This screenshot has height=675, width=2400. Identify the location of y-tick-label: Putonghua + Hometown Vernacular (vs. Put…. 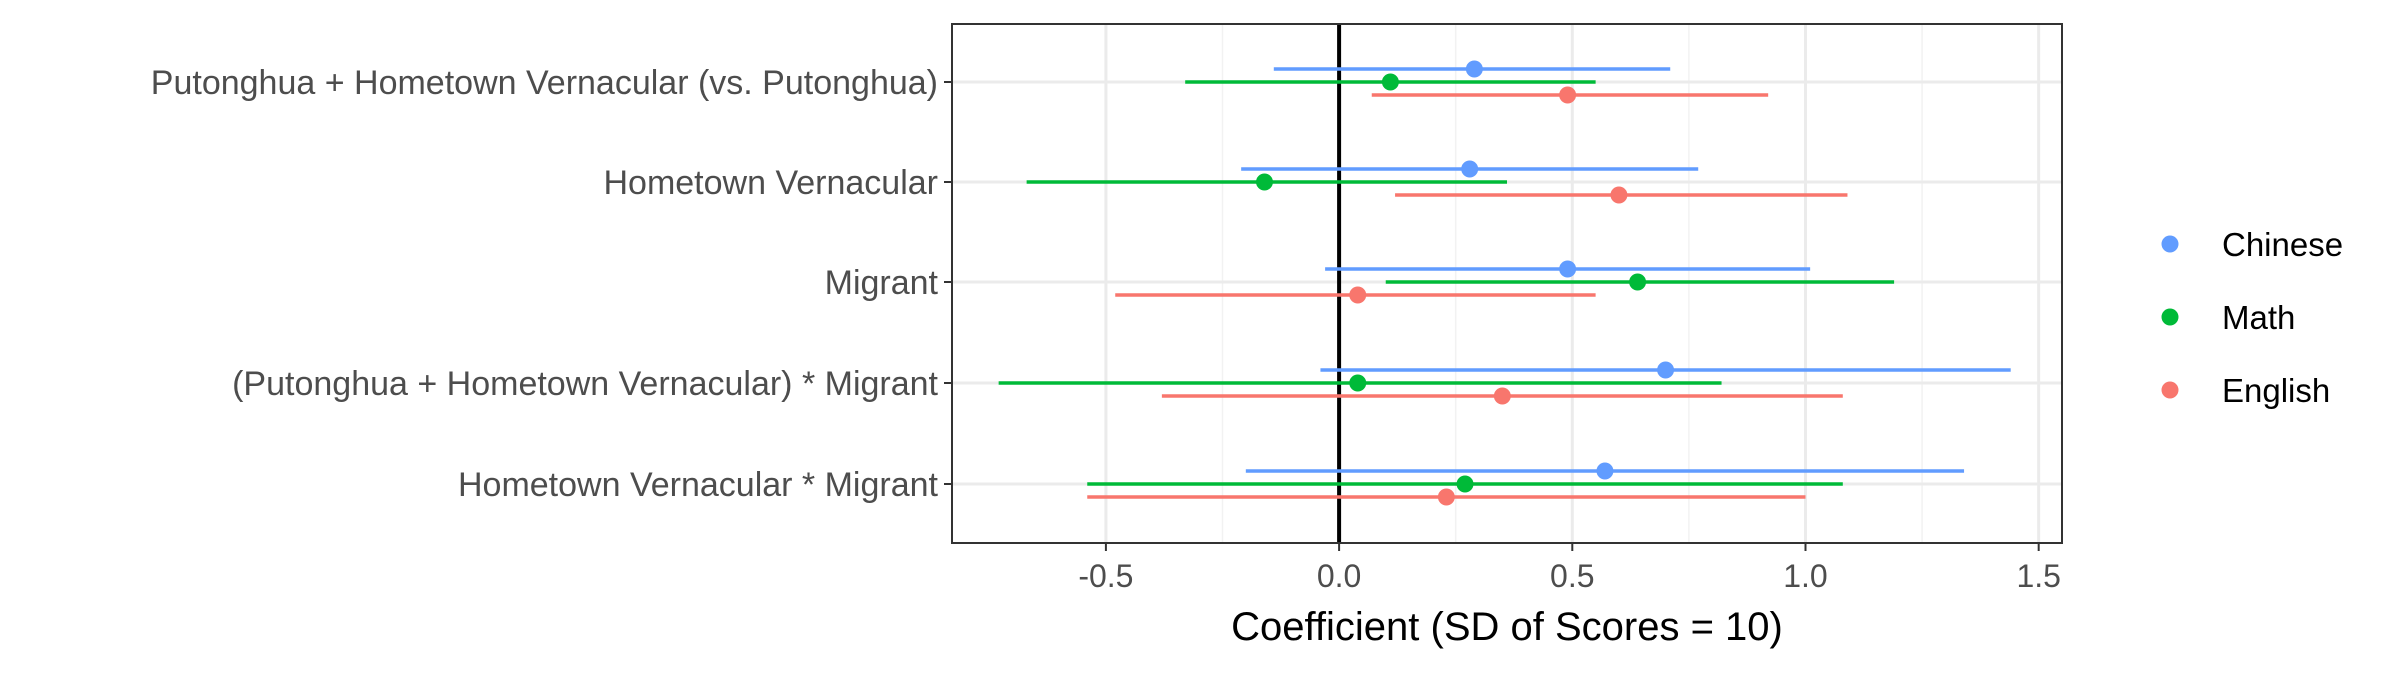
(544, 83).